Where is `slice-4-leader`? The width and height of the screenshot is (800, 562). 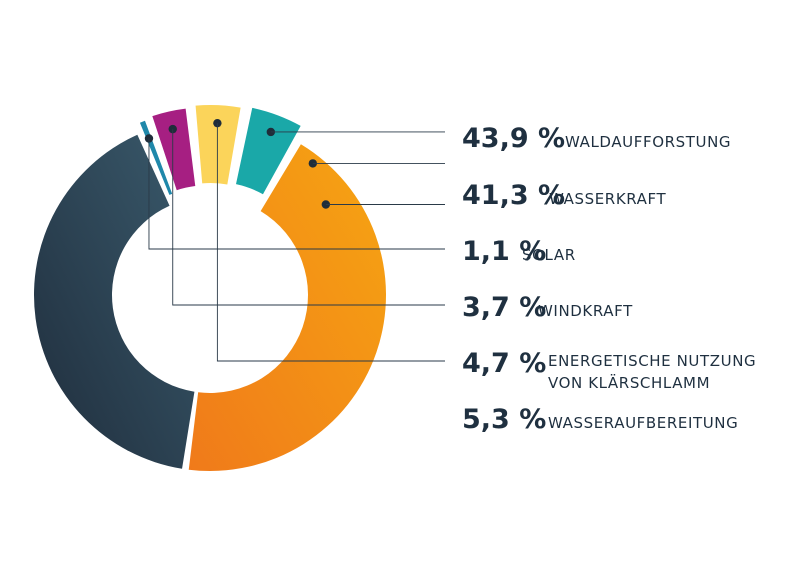
slice-4-leader is located at coordinates (330, 242).